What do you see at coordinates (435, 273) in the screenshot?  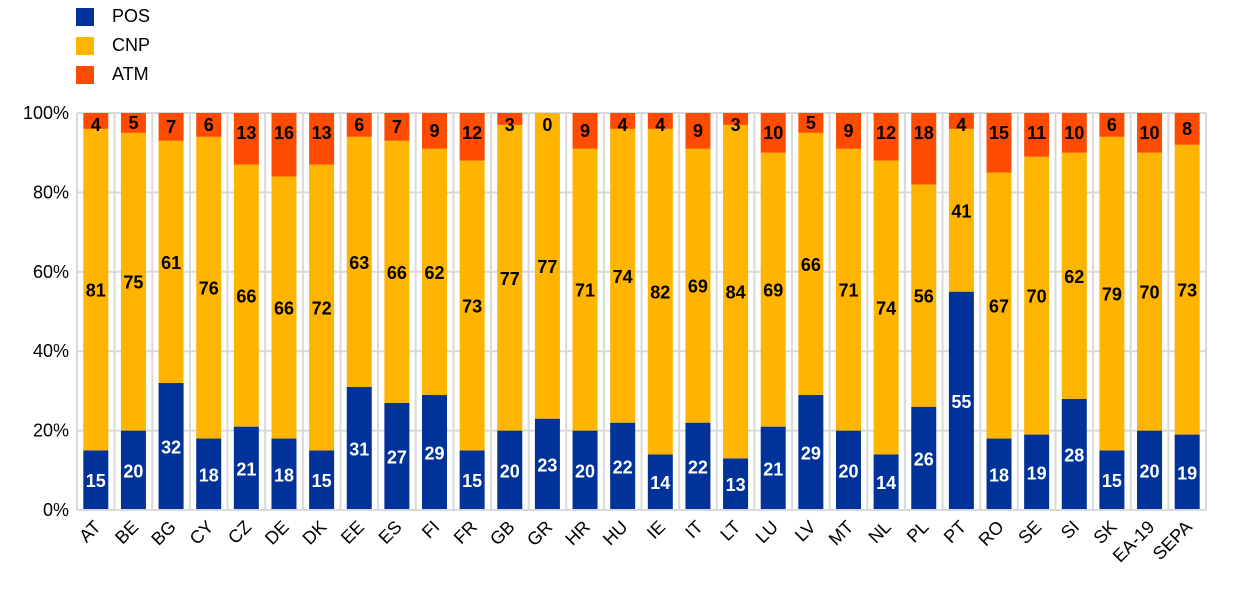 I see `data-label-cnp: 62` at bounding box center [435, 273].